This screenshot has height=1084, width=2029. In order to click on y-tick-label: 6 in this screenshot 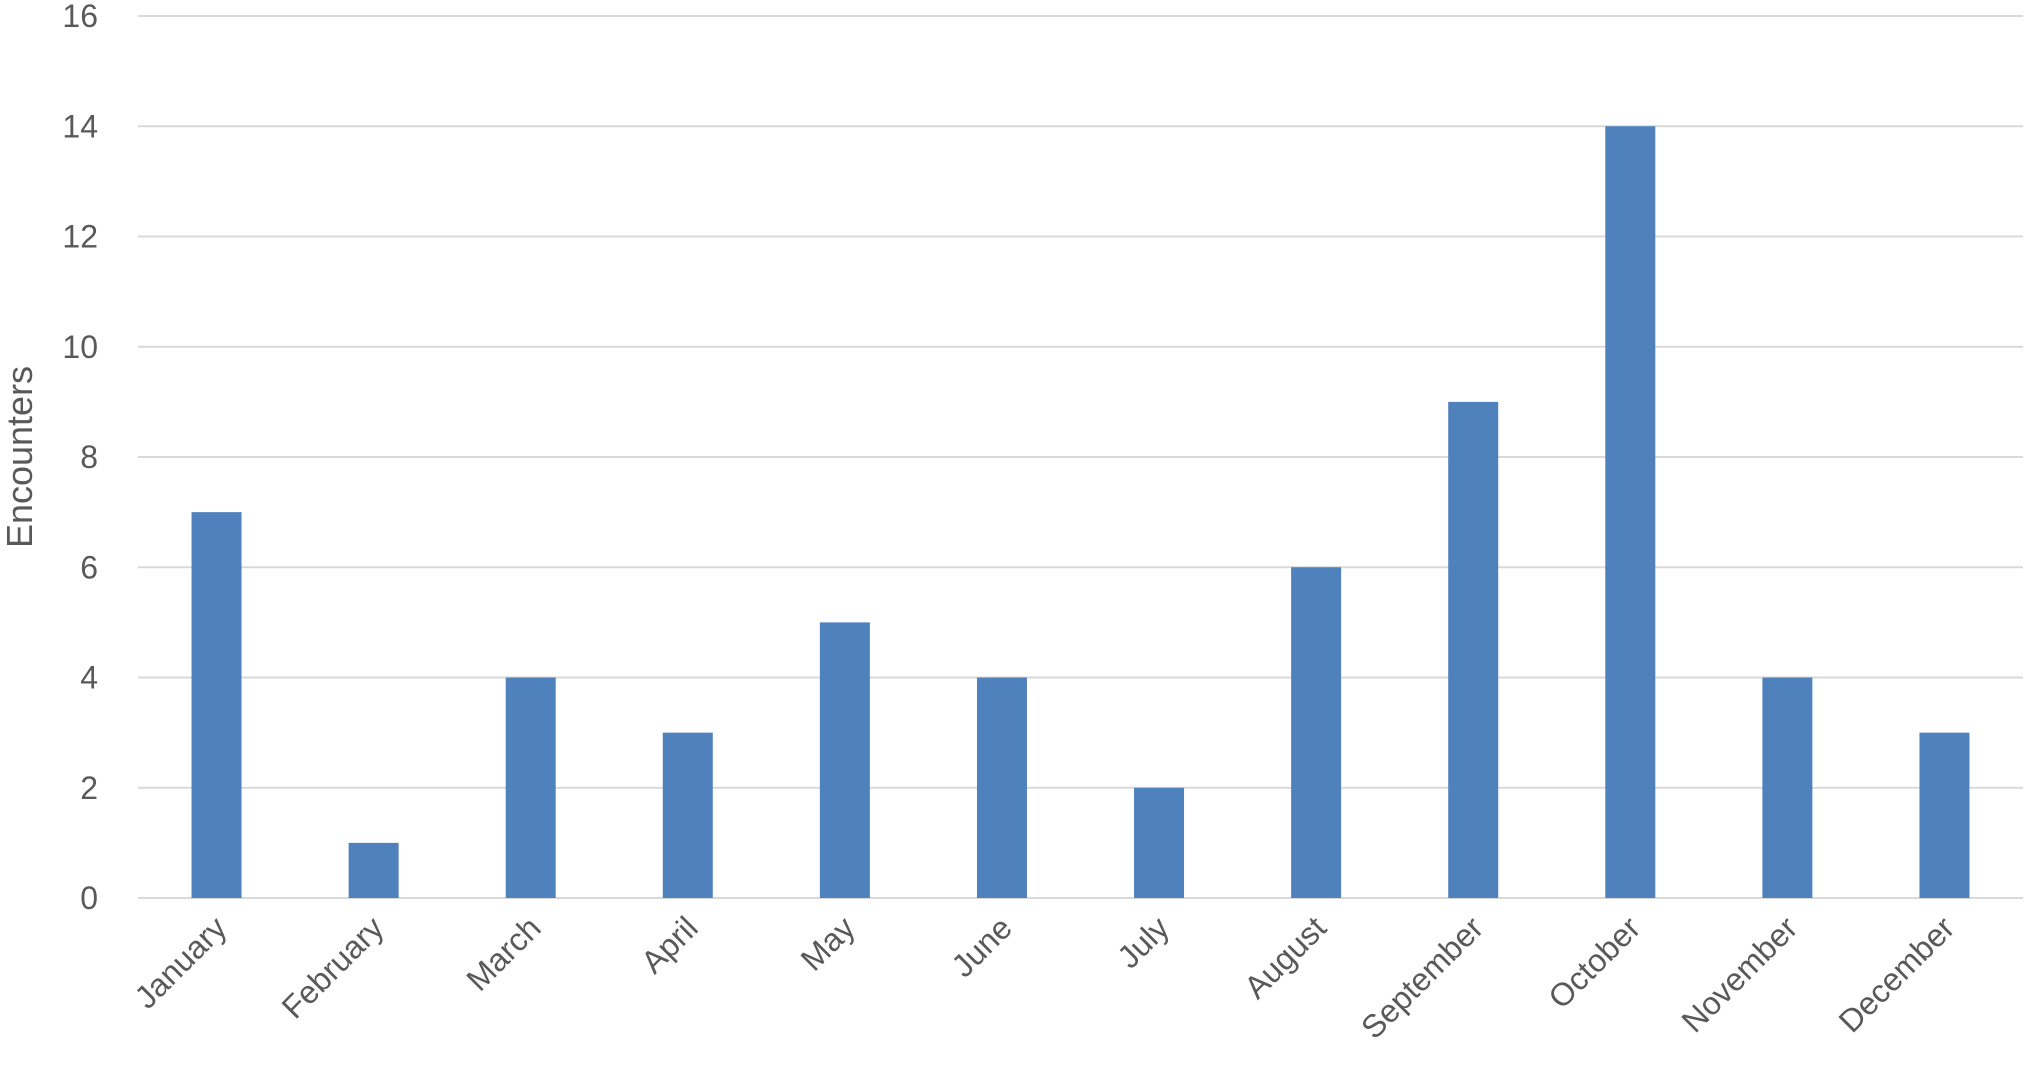, I will do `click(89, 567)`.